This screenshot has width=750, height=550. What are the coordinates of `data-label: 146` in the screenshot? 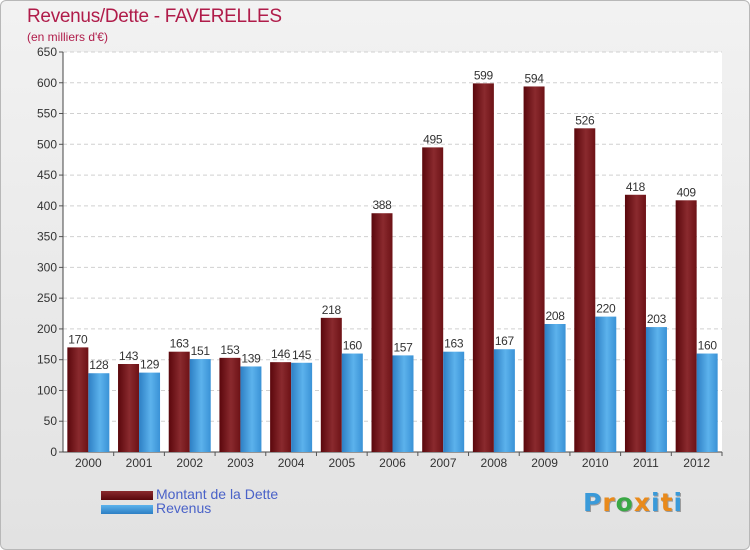 It's located at (281, 354).